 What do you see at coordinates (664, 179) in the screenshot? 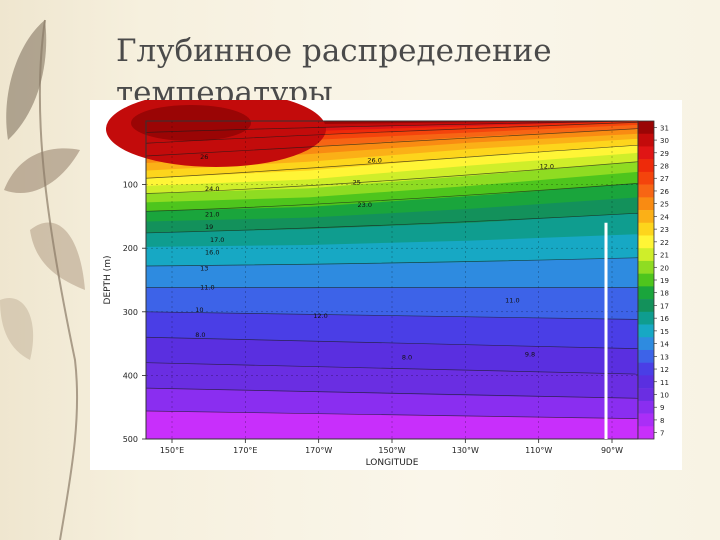
I see `colorbar-tick-label: 27` at bounding box center [664, 179].